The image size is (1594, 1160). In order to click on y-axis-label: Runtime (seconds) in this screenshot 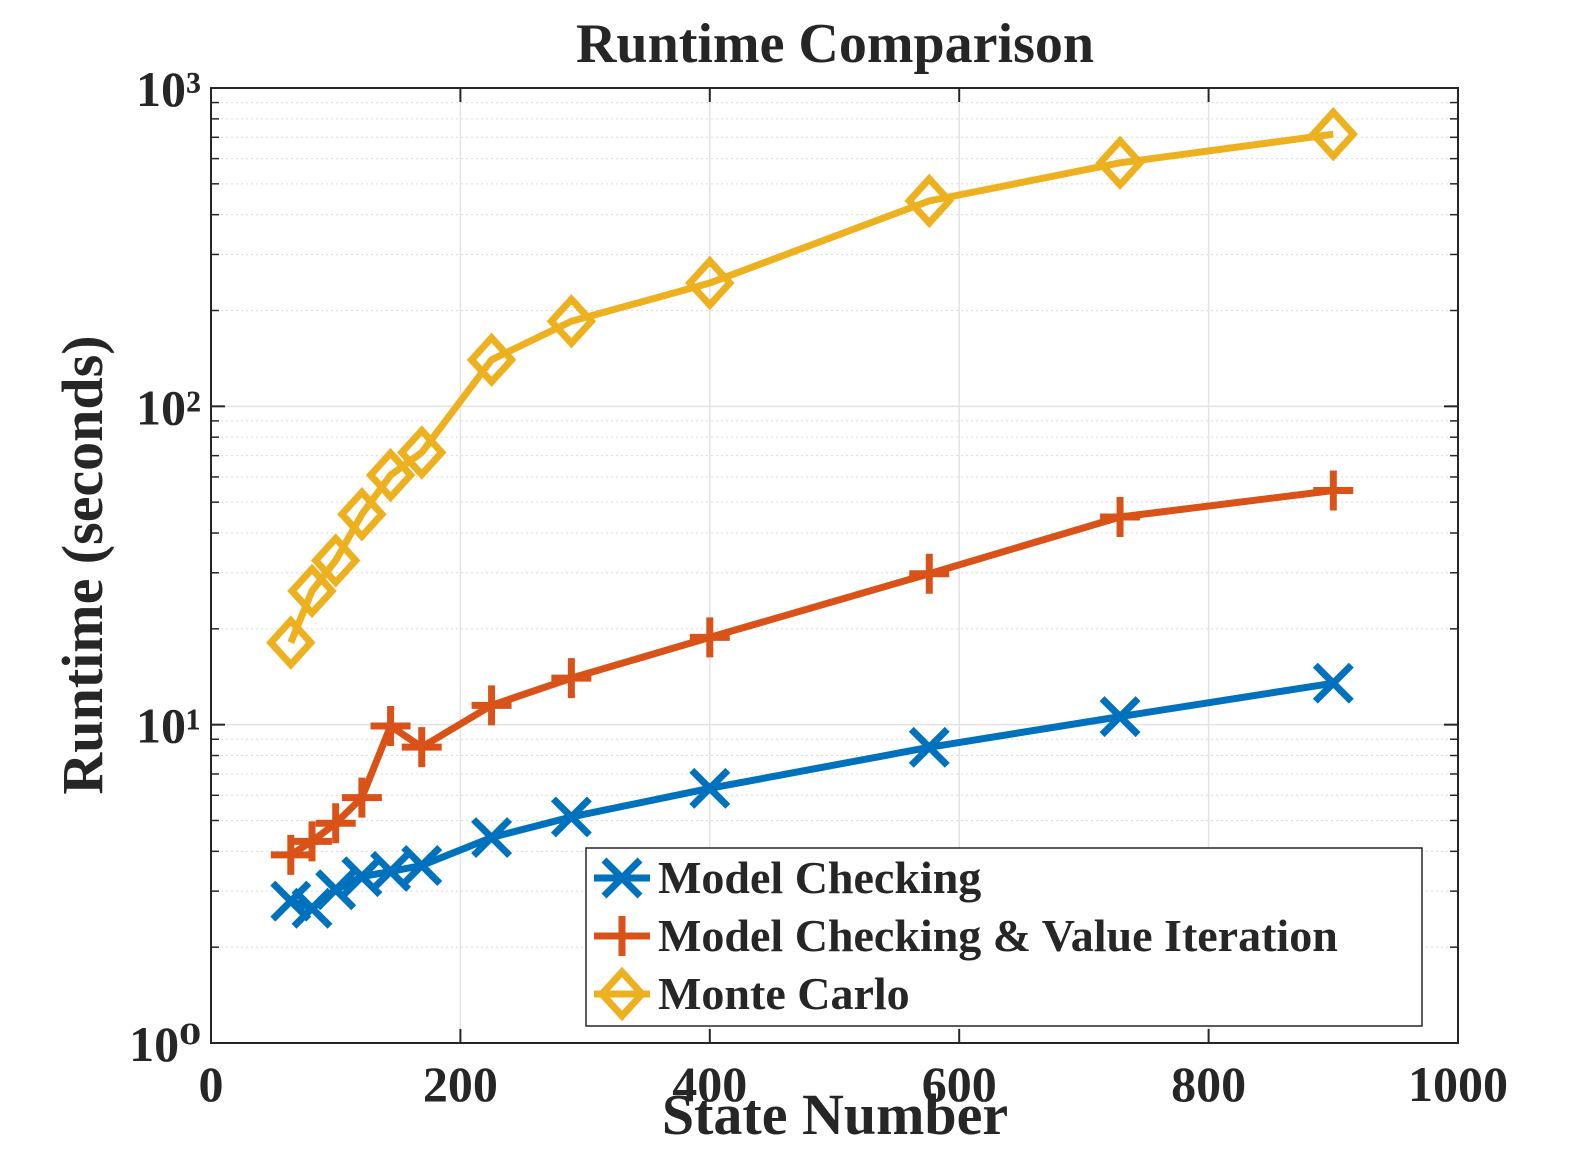, I will do `click(82, 564)`.